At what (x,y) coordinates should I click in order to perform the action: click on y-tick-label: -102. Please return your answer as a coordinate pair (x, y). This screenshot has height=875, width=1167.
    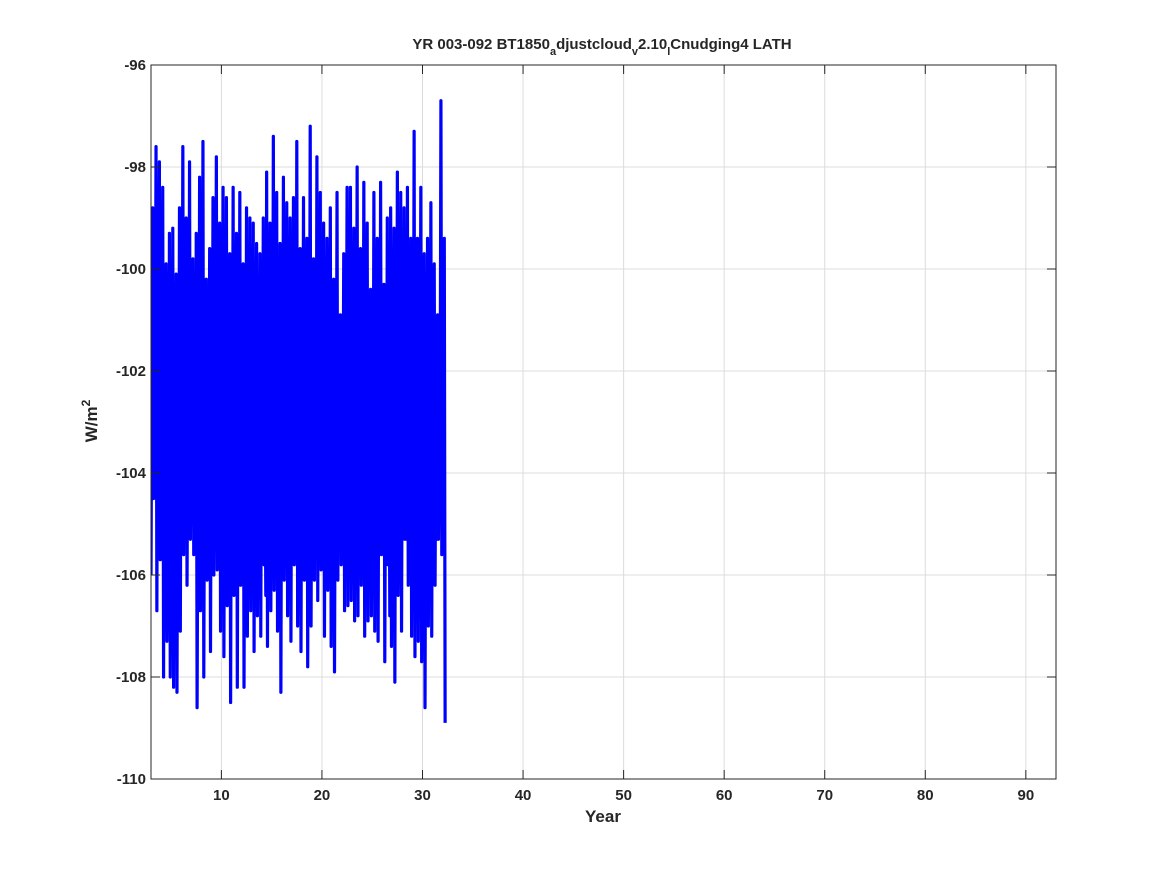
    Looking at the image, I should click on (131, 371).